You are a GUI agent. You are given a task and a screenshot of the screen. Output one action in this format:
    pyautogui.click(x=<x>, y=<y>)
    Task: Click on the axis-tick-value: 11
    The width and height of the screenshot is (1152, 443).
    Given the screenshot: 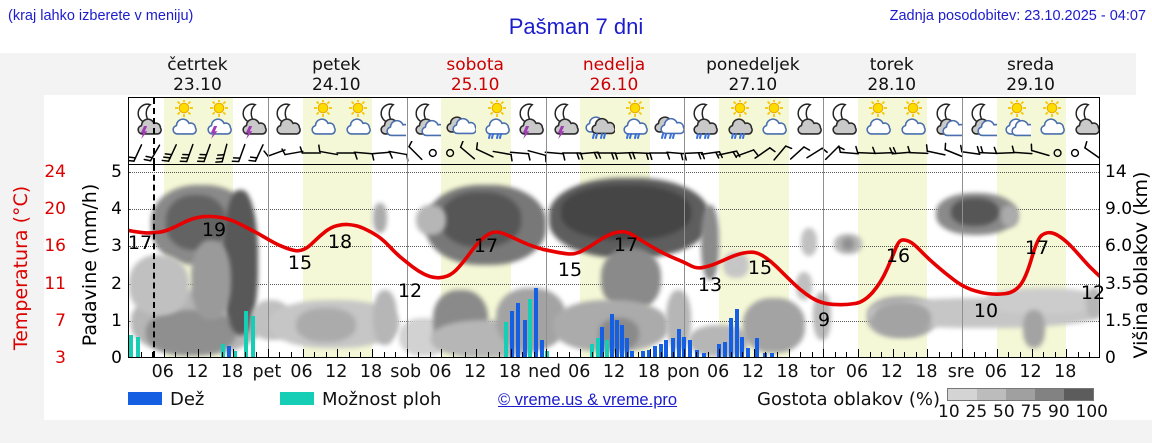 What is the action you would take?
    pyautogui.click(x=55, y=283)
    